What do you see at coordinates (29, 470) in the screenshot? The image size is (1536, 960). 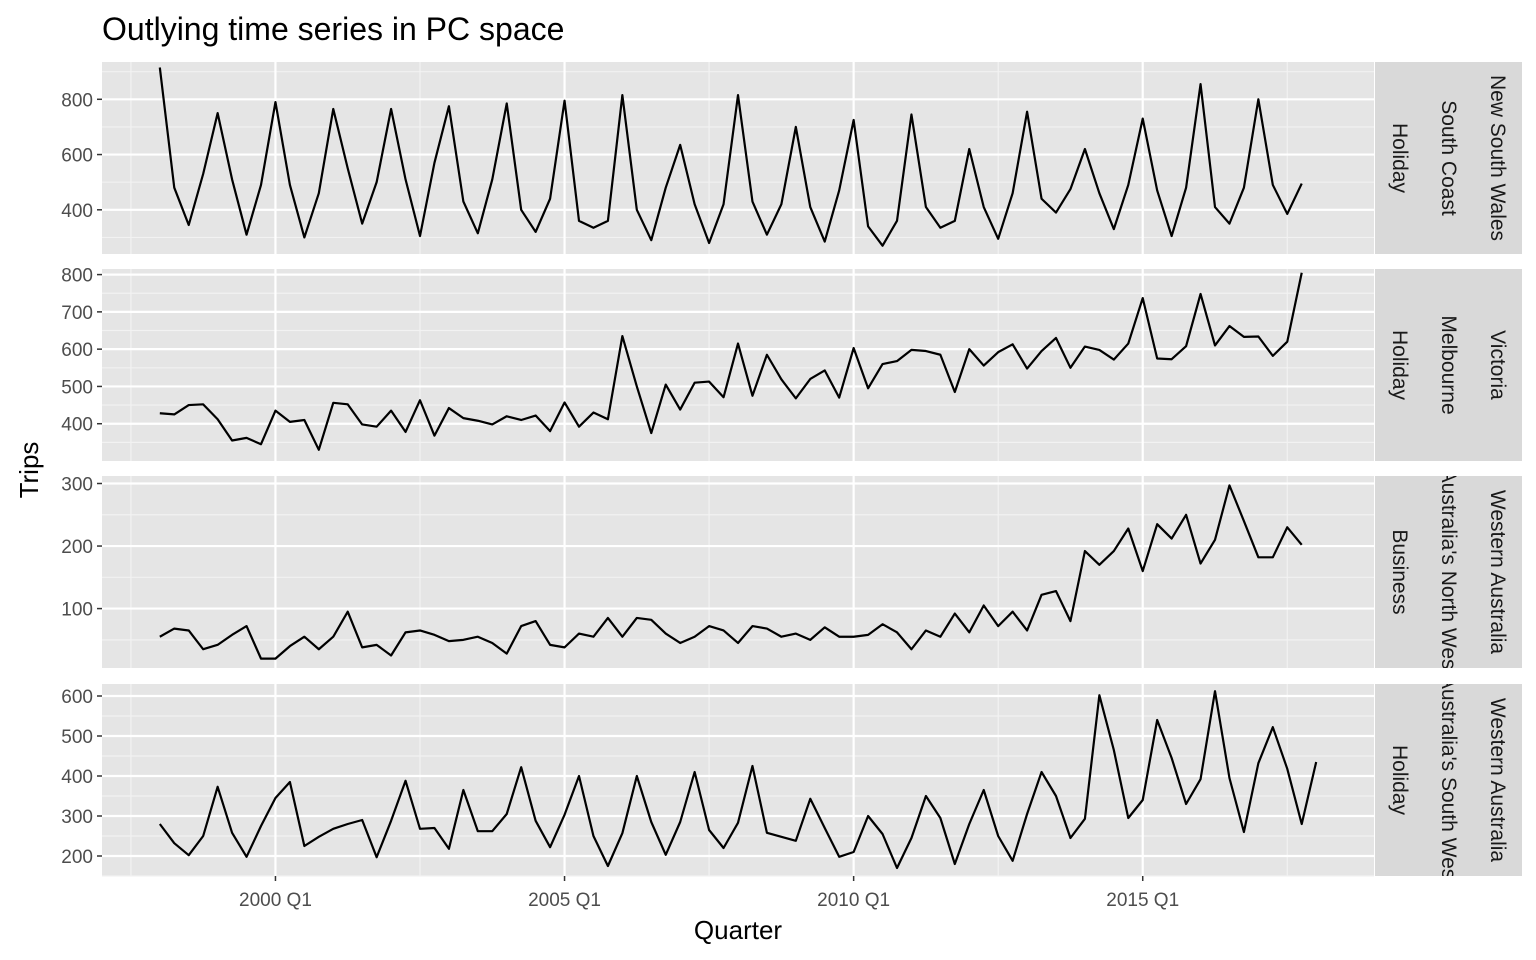 I see `y-axis-title: Trips` at bounding box center [29, 470].